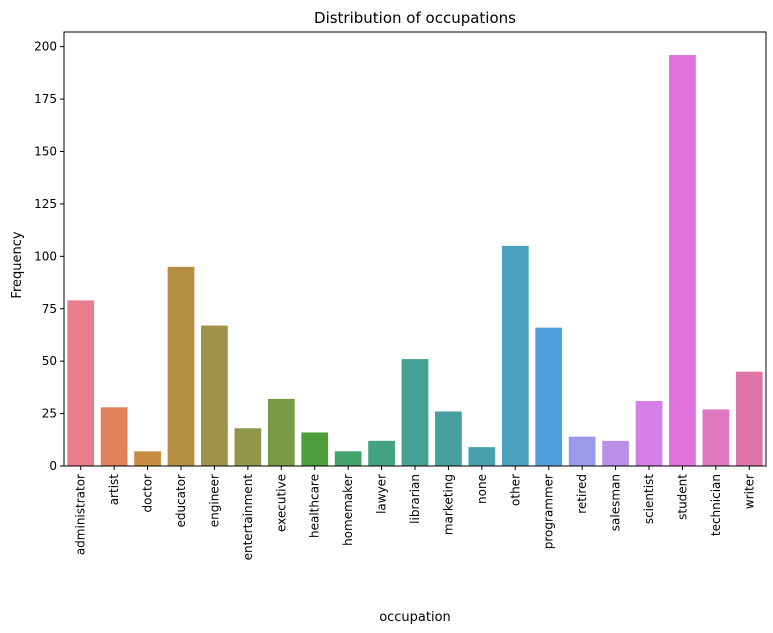 This screenshot has height=633, width=773. Describe the element at coordinates (181, 366) in the screenshot. I see `bar-educator` at that location.